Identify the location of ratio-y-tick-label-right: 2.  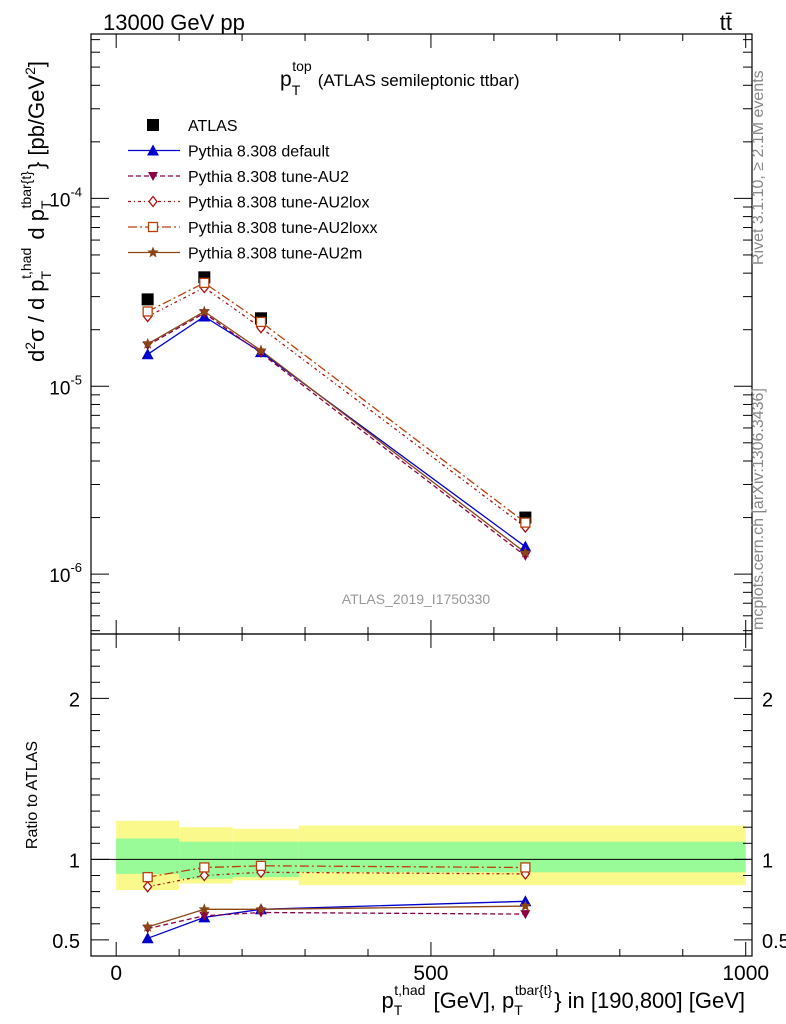
(767, 700).